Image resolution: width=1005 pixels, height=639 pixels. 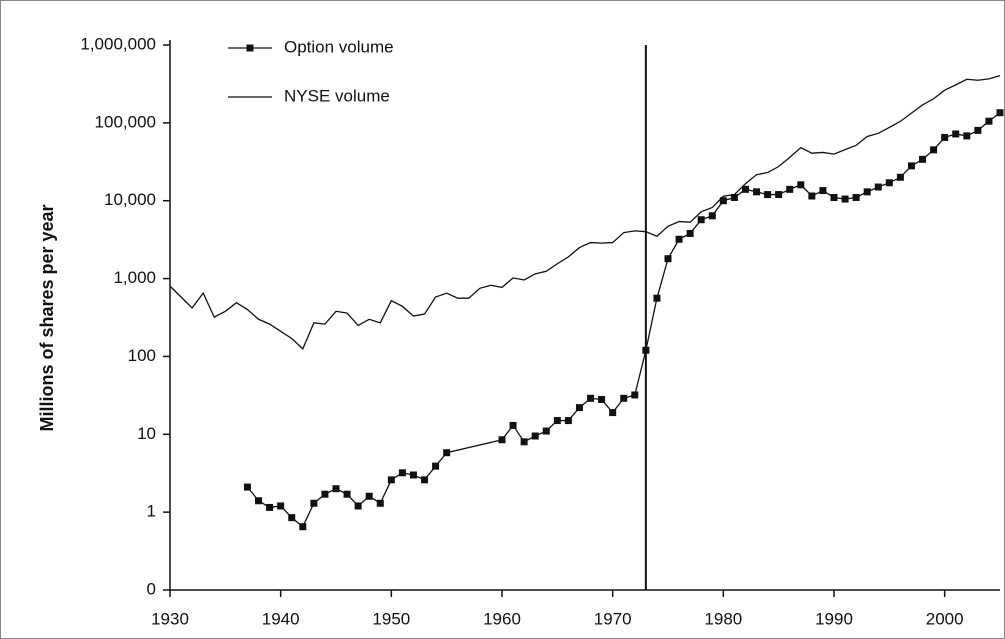 What do you see at coordinates (613, 618) in the screenshot?
I see `x-tick-label: 1970` at bounding box center [613, 618].